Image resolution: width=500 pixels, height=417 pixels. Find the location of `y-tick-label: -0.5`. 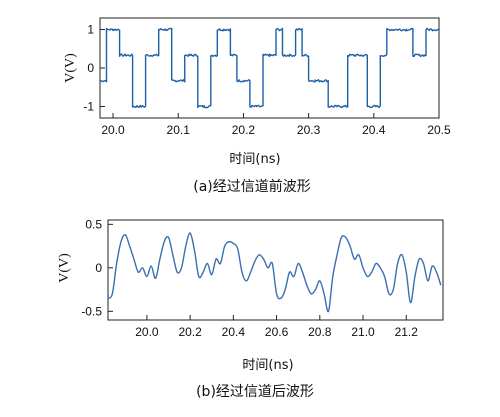

y-tick-label: -0.5 is located at coordinates (91, 311).